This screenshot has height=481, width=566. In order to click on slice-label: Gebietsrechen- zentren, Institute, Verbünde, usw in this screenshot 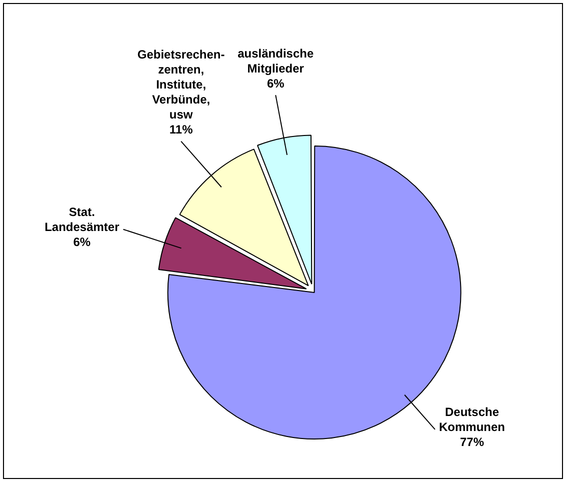, I will do `click(181, 85)`.